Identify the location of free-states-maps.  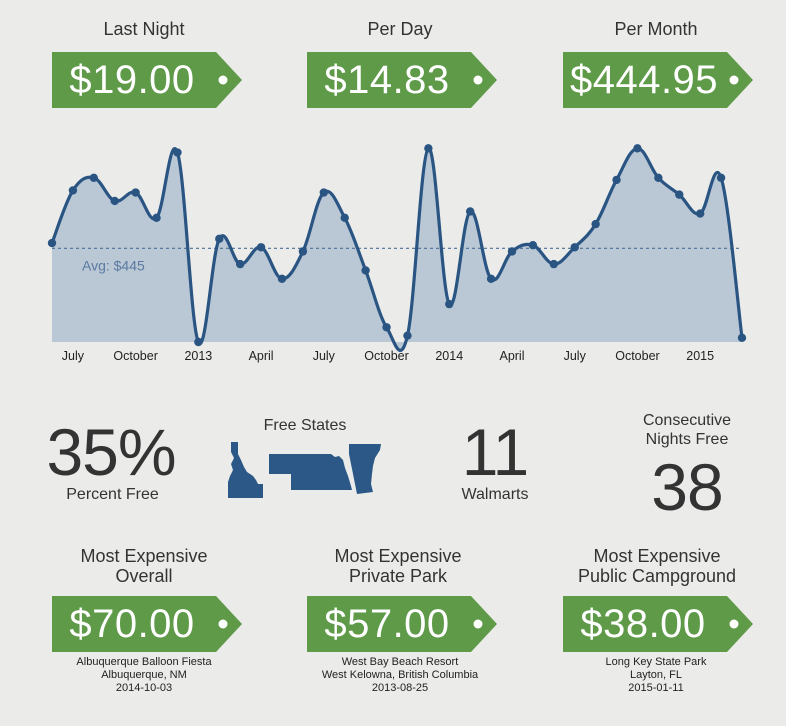
(304, 470).